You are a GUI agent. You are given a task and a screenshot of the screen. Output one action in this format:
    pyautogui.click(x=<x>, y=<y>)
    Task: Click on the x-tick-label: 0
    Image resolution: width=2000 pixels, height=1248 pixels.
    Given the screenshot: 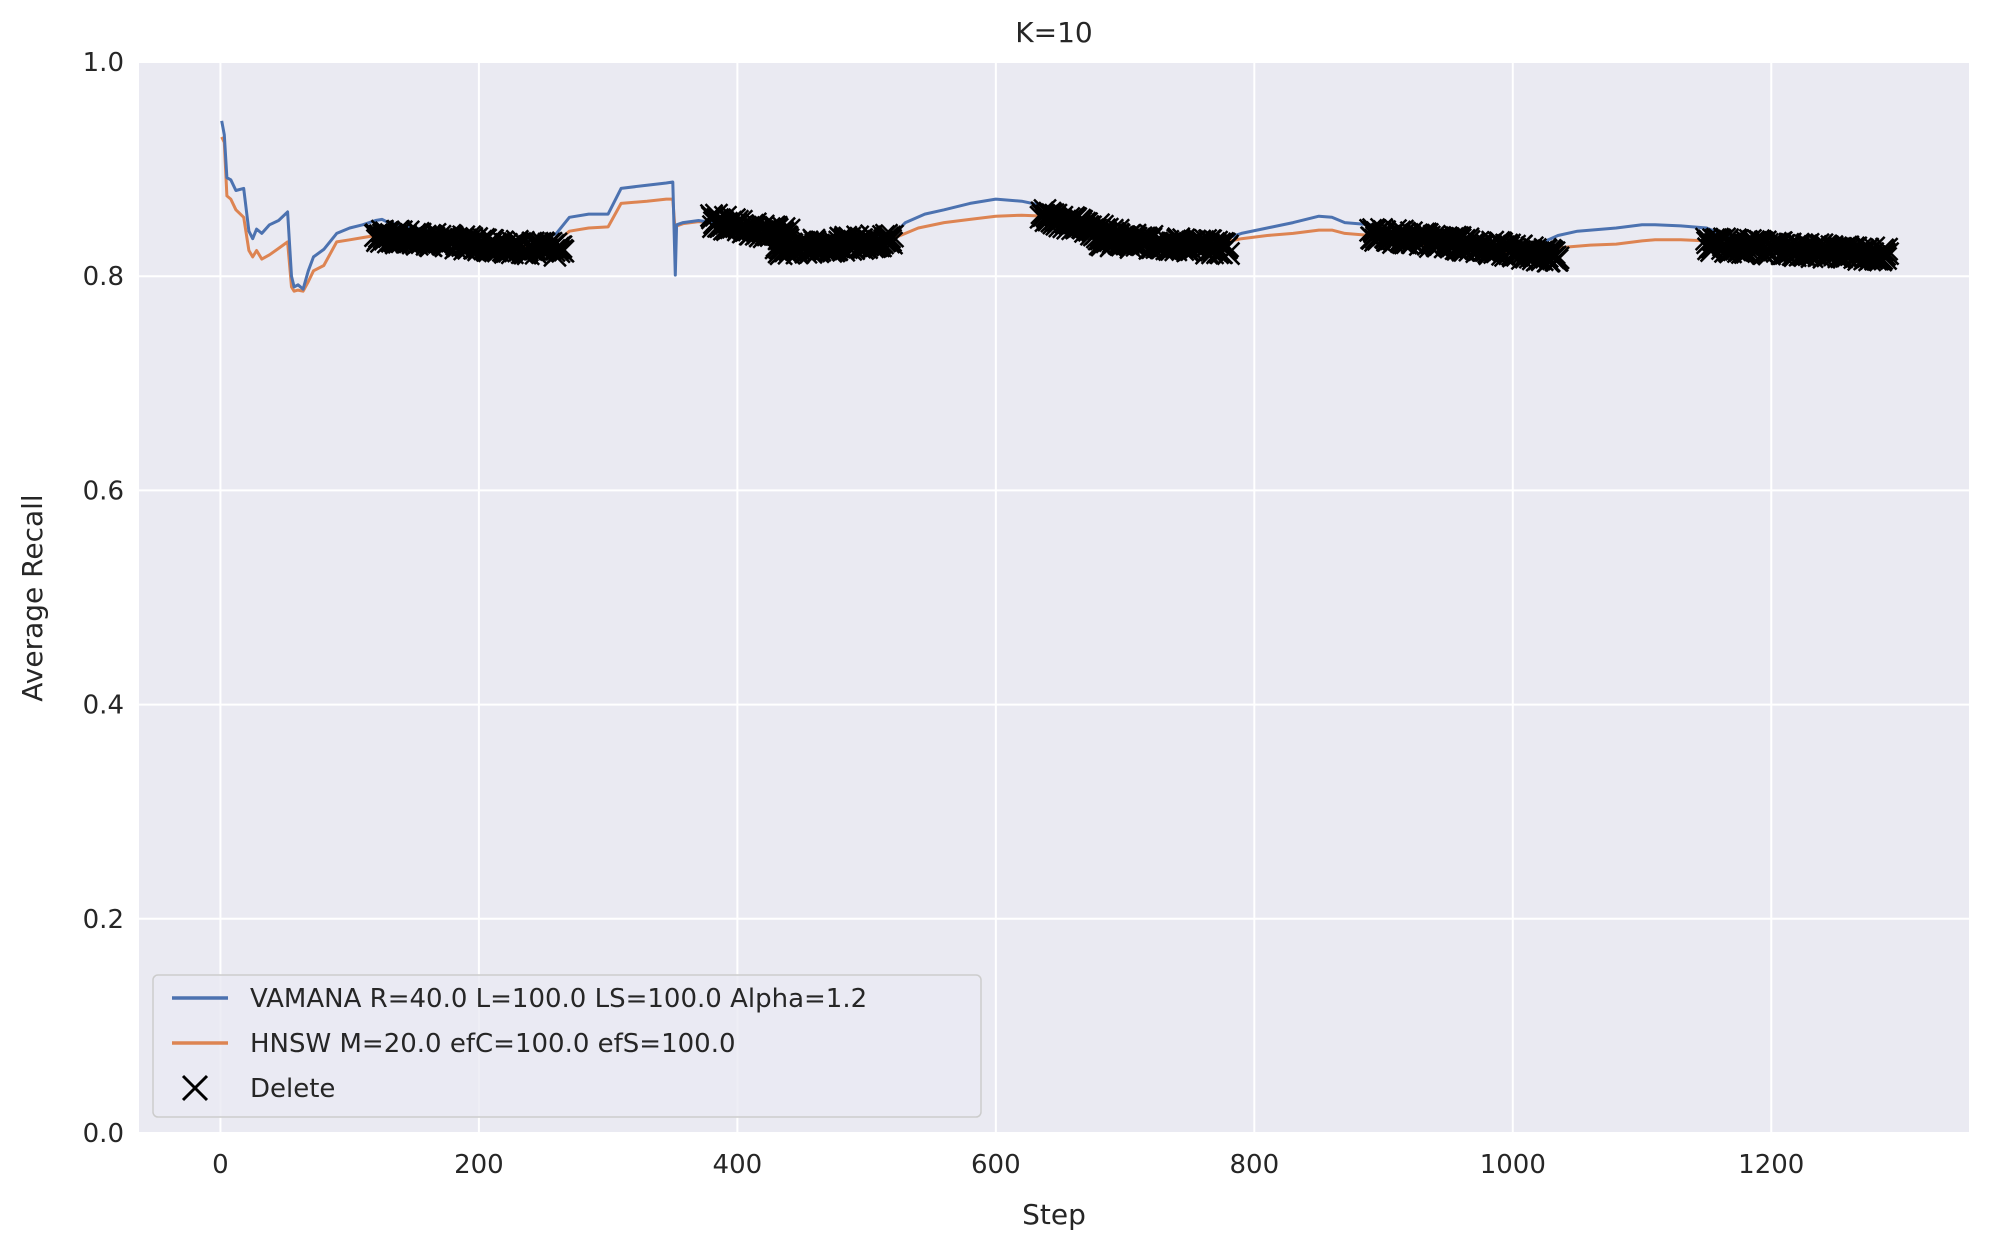 What is the action you would take?
    pyautogui.click(x=220, y=1165)
    